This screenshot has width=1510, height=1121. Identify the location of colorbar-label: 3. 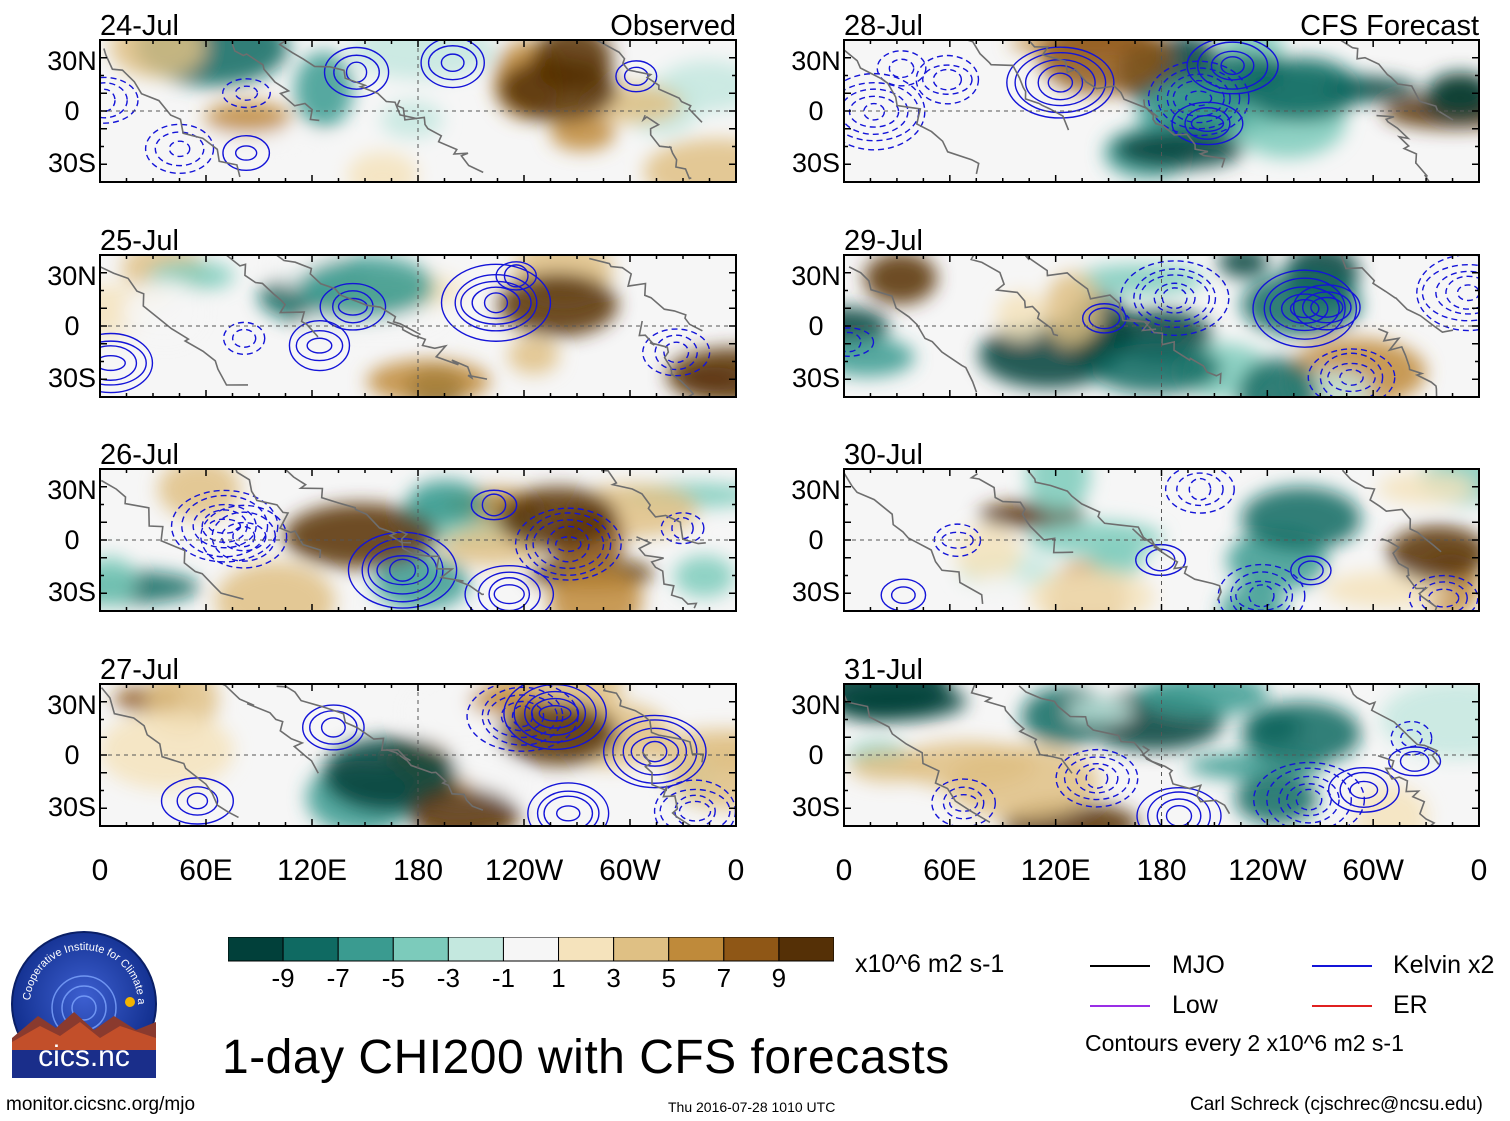
(613, 978).